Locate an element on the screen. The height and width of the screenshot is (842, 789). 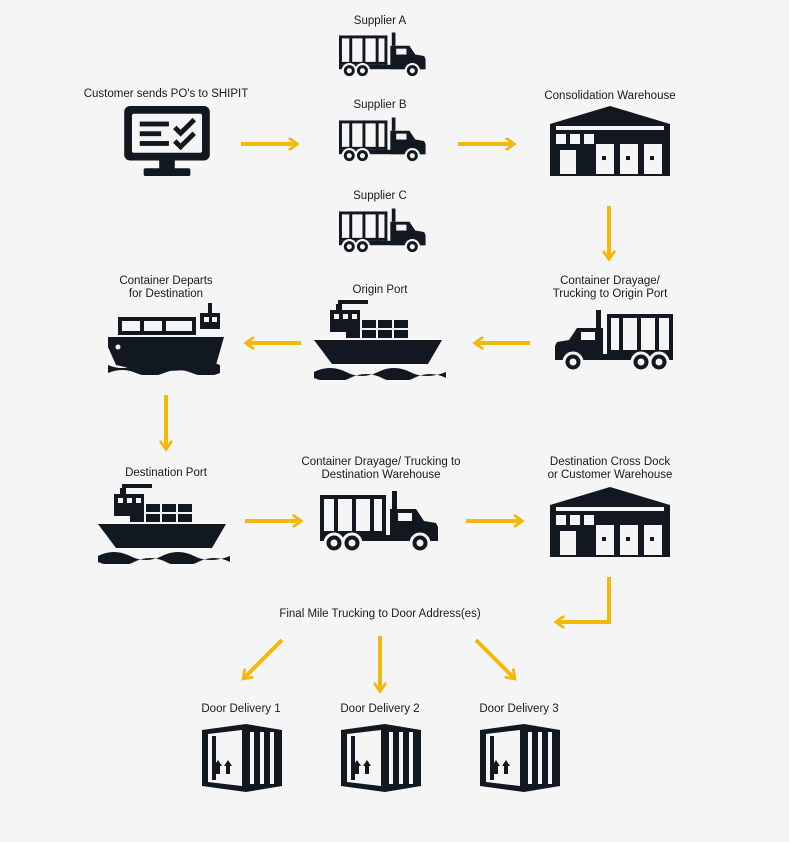
label-container-departs: Container Departs for Destination is located at coordinates (166, 288).